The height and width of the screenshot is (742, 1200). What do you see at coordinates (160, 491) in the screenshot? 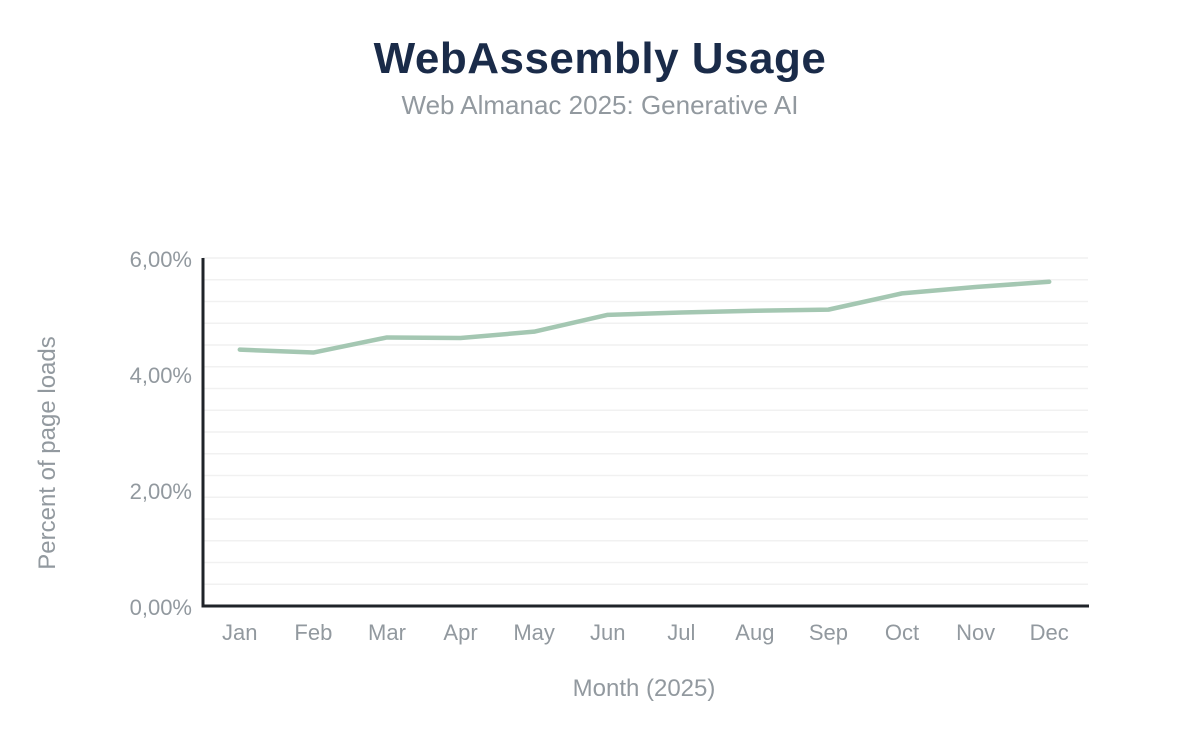
I see `y-tick-label: 2,00%` at bounding box center [160, 491].